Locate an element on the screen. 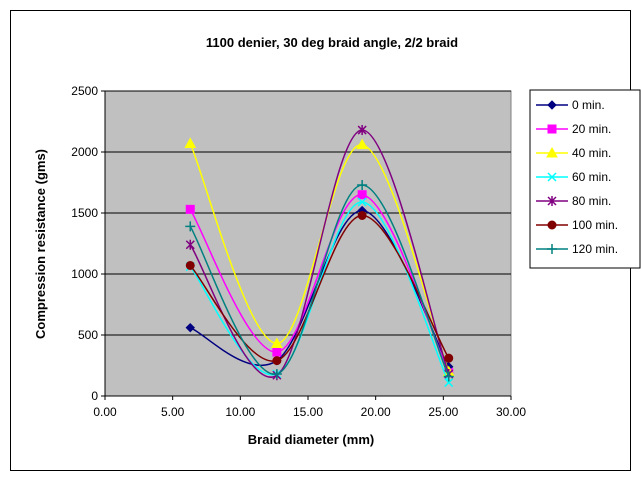 The image size is (641, 486). y-axis-label: Compression resistance (gms) is located at coordinates (40, 244).